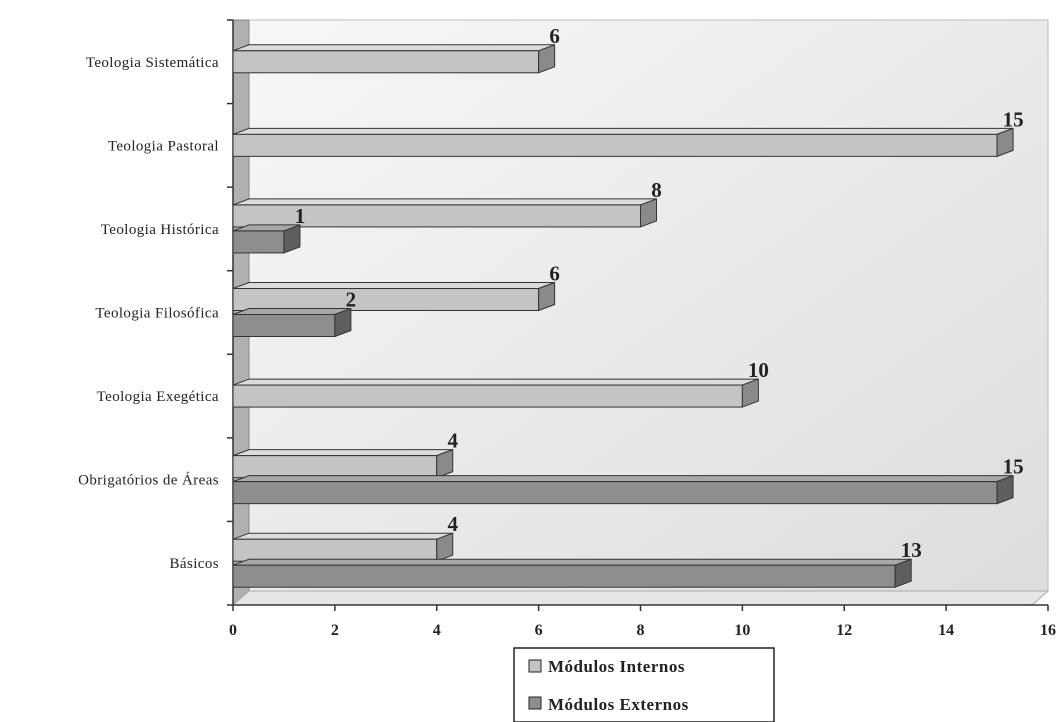 This screenshot has width=1064, height=722. I want to click on x-tick-label: 14, so click(946, 630).